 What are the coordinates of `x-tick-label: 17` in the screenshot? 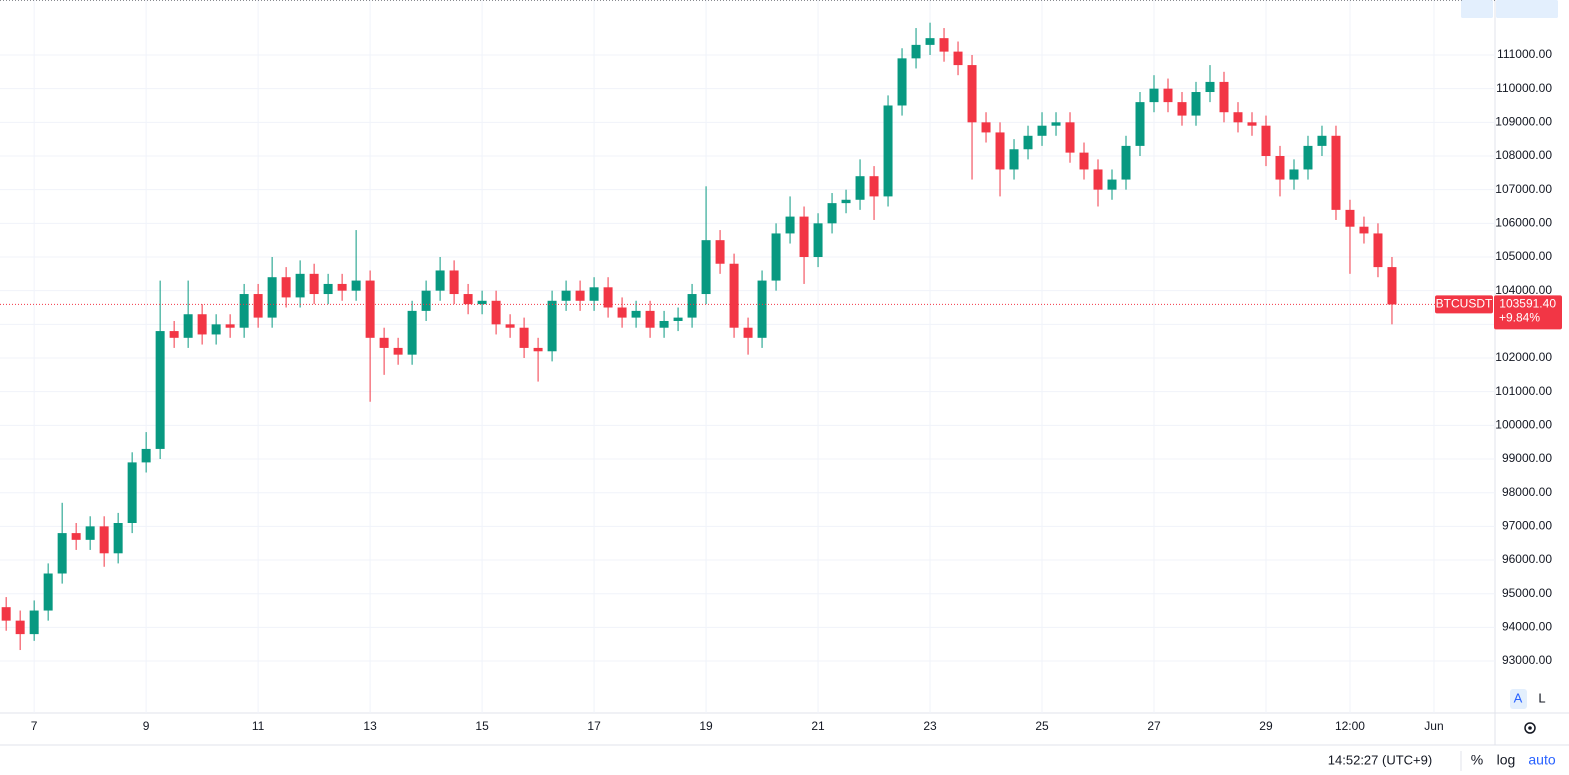 It's located at (594, 726).